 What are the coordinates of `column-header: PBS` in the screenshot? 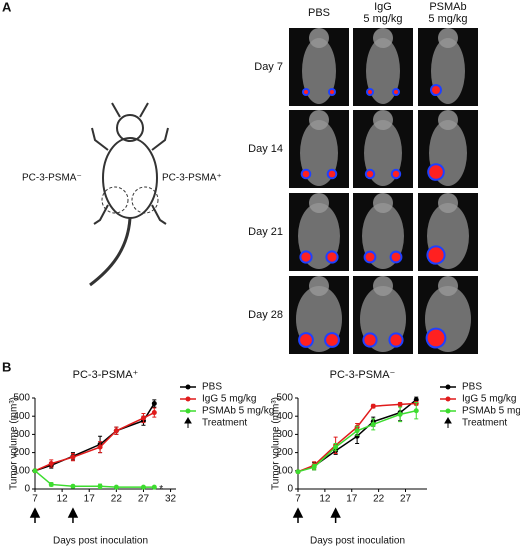 It's located at (319, 13).